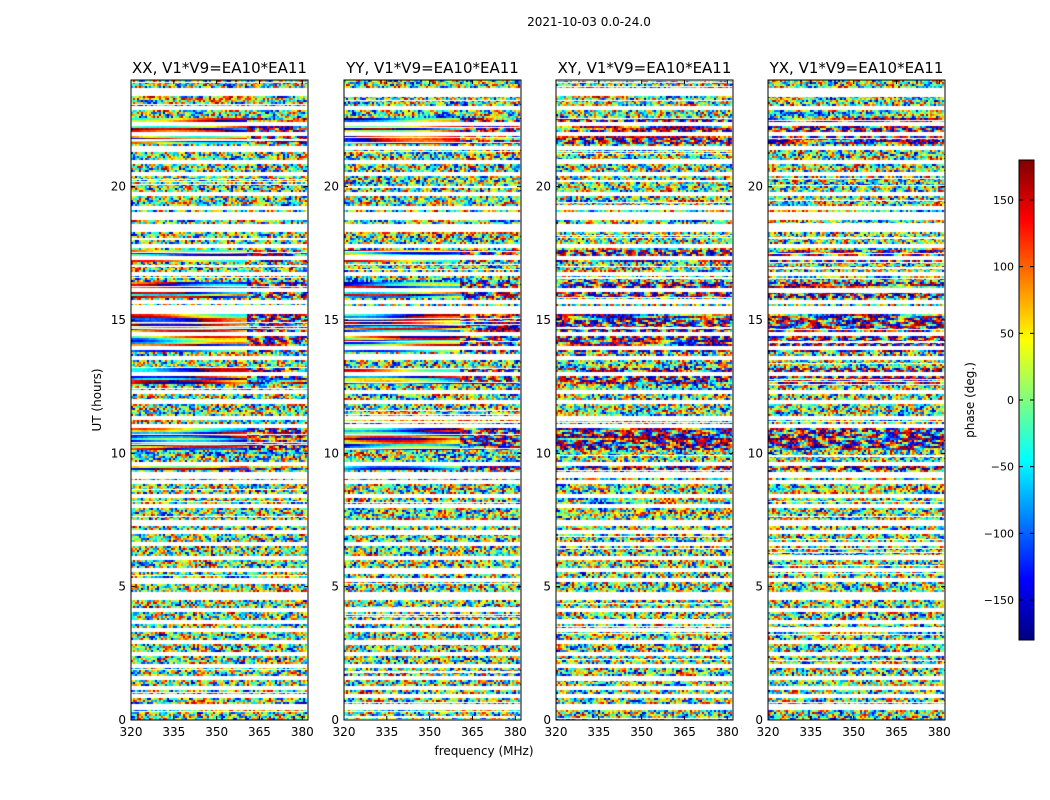 The image size is (1050, 800). What do you see at coordinates (1003, 267) in the screenshot?
I see `colorbar-tick-label: 100` at bounding box center [1003, 267].